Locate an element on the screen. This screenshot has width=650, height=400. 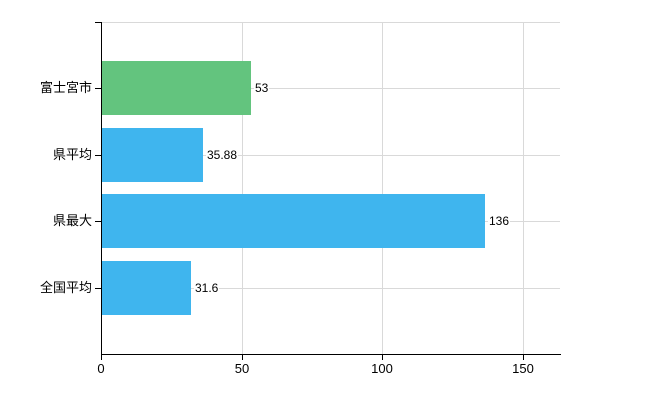
x-tick-label: 100 is located at coordinates (382, 368).